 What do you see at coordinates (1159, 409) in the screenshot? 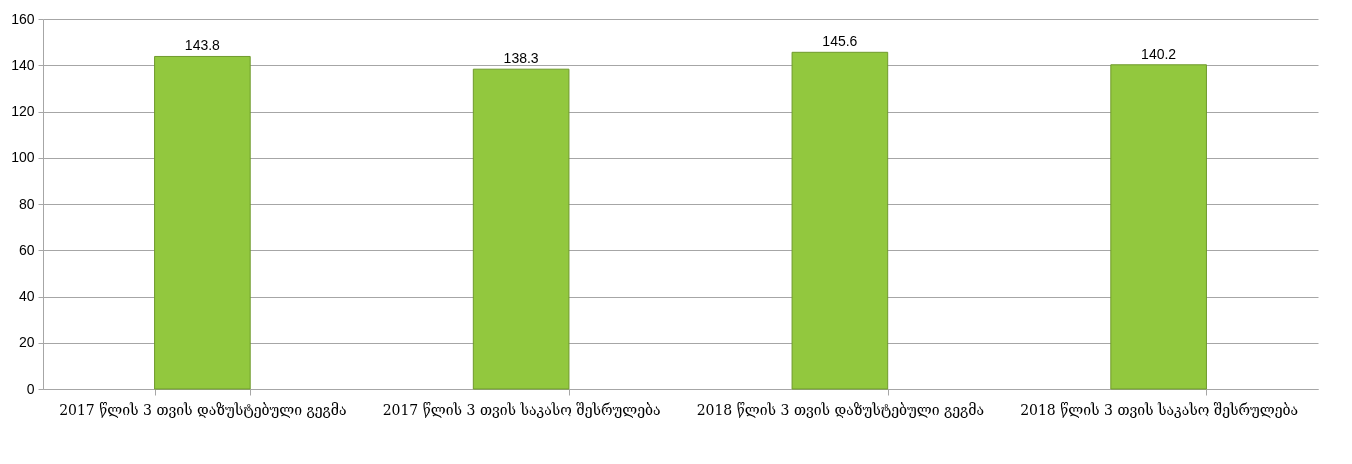
I see `x-tick-label: 2018 წლის 3 თვის საკასო შესრულება` at bounding box center [1159, 409].